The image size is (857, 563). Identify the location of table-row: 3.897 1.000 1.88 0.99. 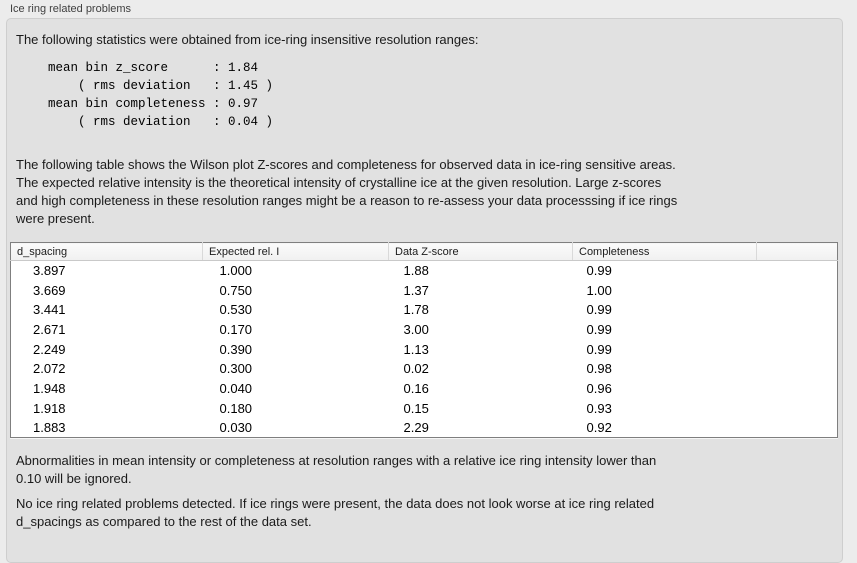
(424, 271).